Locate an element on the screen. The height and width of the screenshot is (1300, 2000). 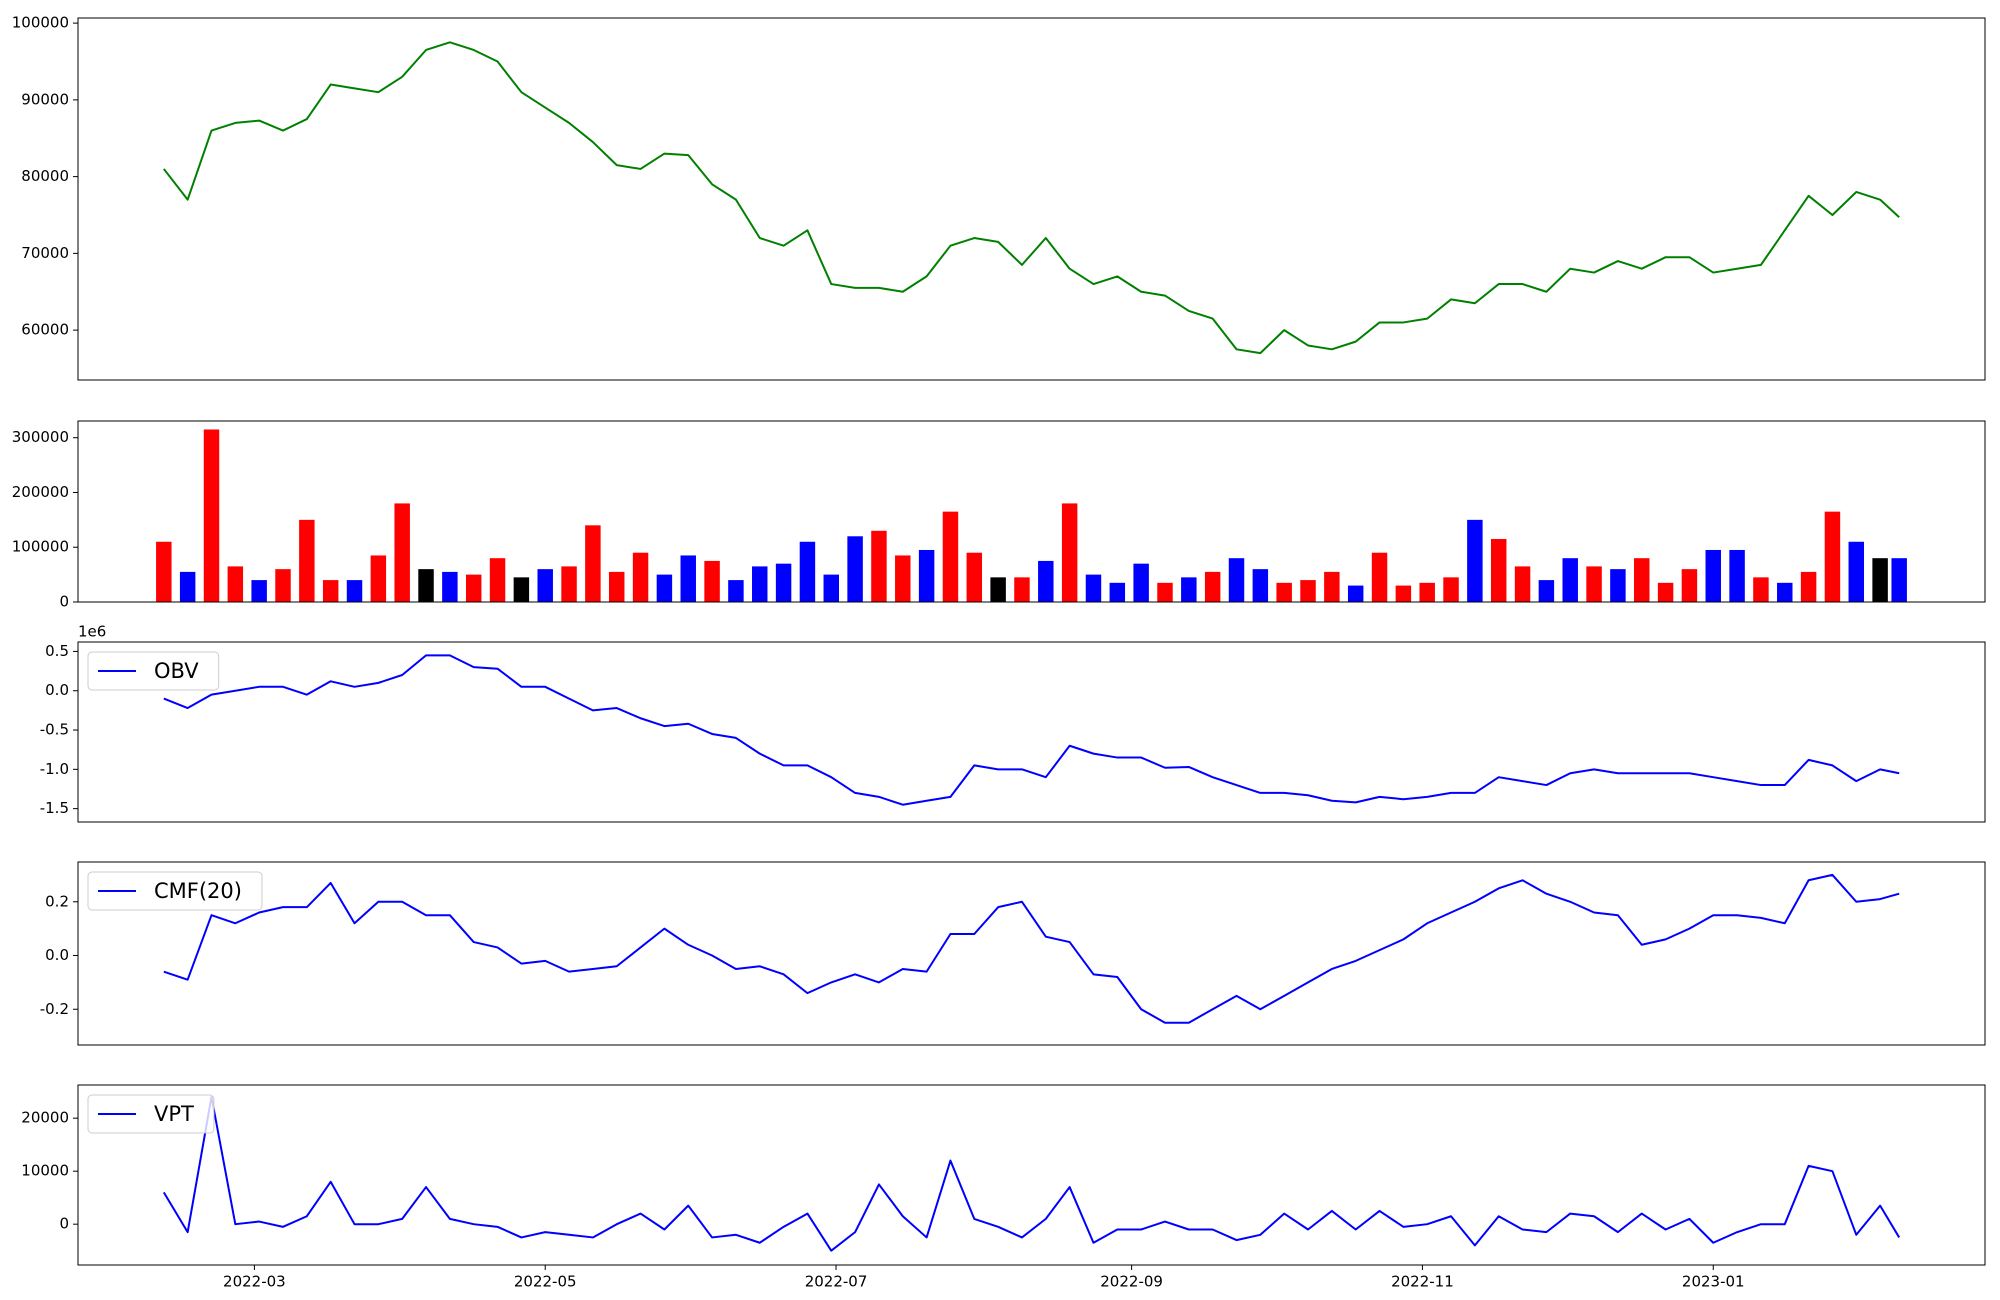
y-tick-label: 300000 is located at coordinates (40, 437).